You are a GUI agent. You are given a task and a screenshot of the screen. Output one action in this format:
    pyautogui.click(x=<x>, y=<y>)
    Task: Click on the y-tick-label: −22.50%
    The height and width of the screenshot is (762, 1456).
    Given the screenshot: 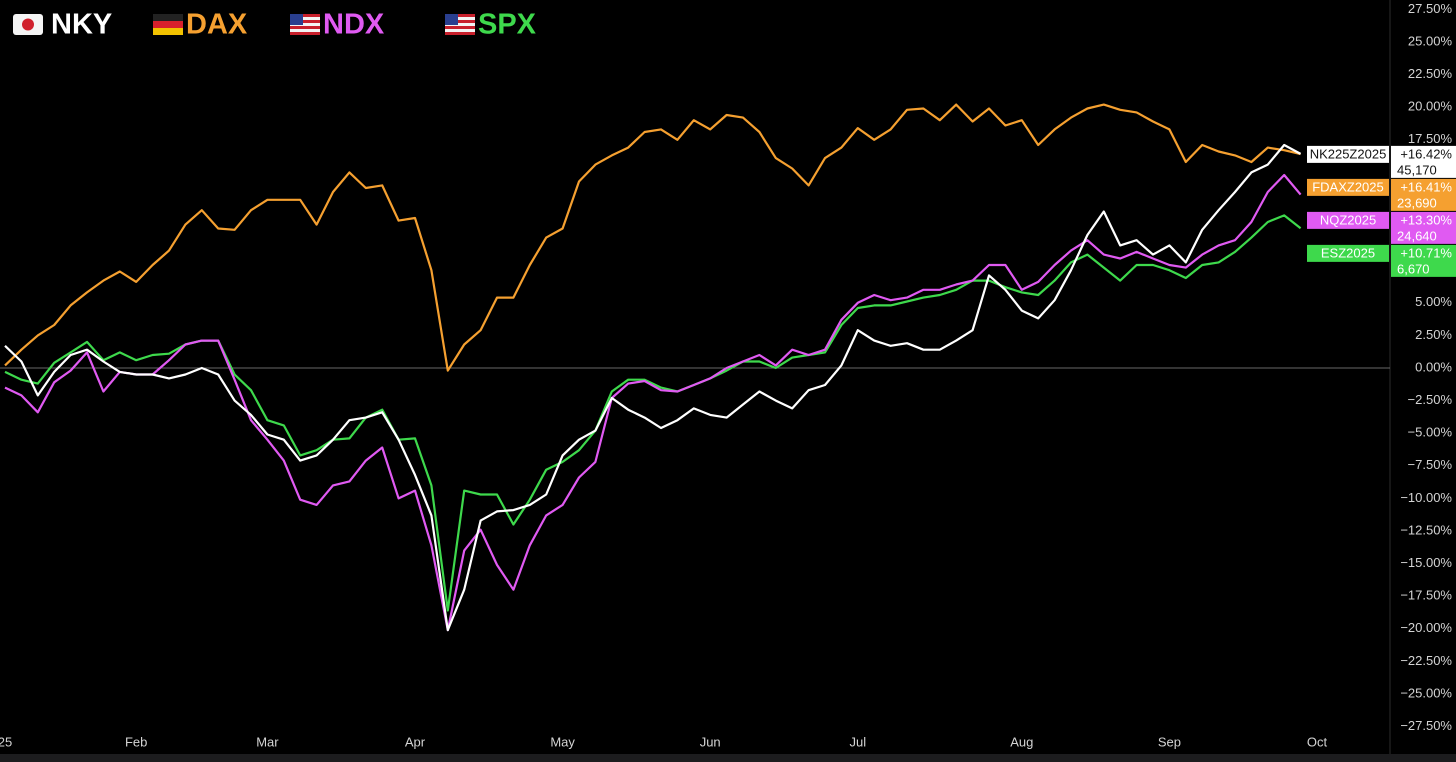 What is the action you would take?
    pyautogui.click(x=1426, y=660)
    